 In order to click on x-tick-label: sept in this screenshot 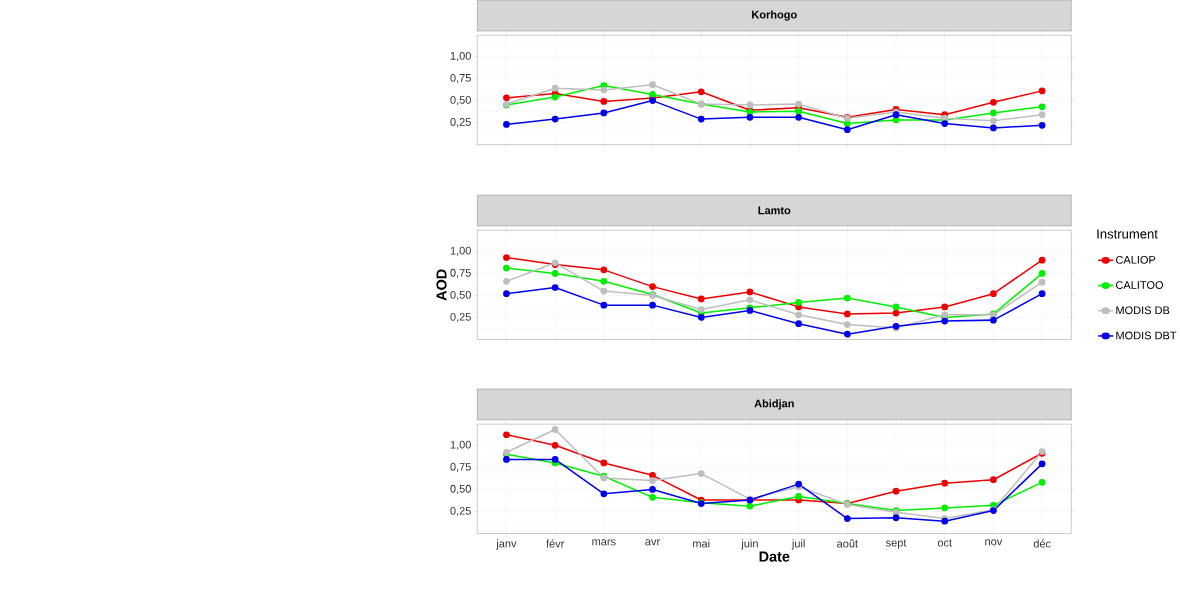, I will do `click(896, 544)`.